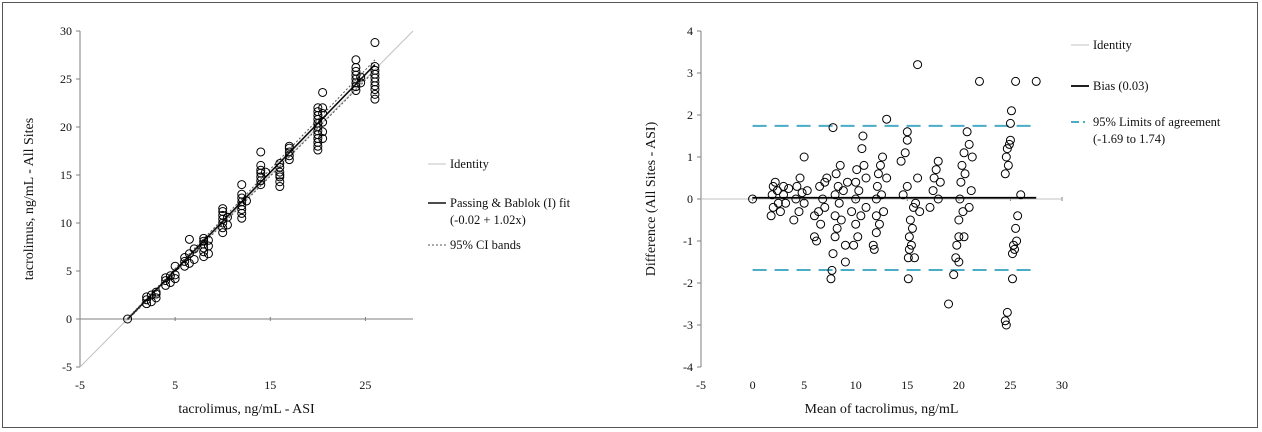  What do you see at coordinates (1010, 385) in the screenshot?
I see `x-tick-label: 25` at bounding box center [1010, 385].